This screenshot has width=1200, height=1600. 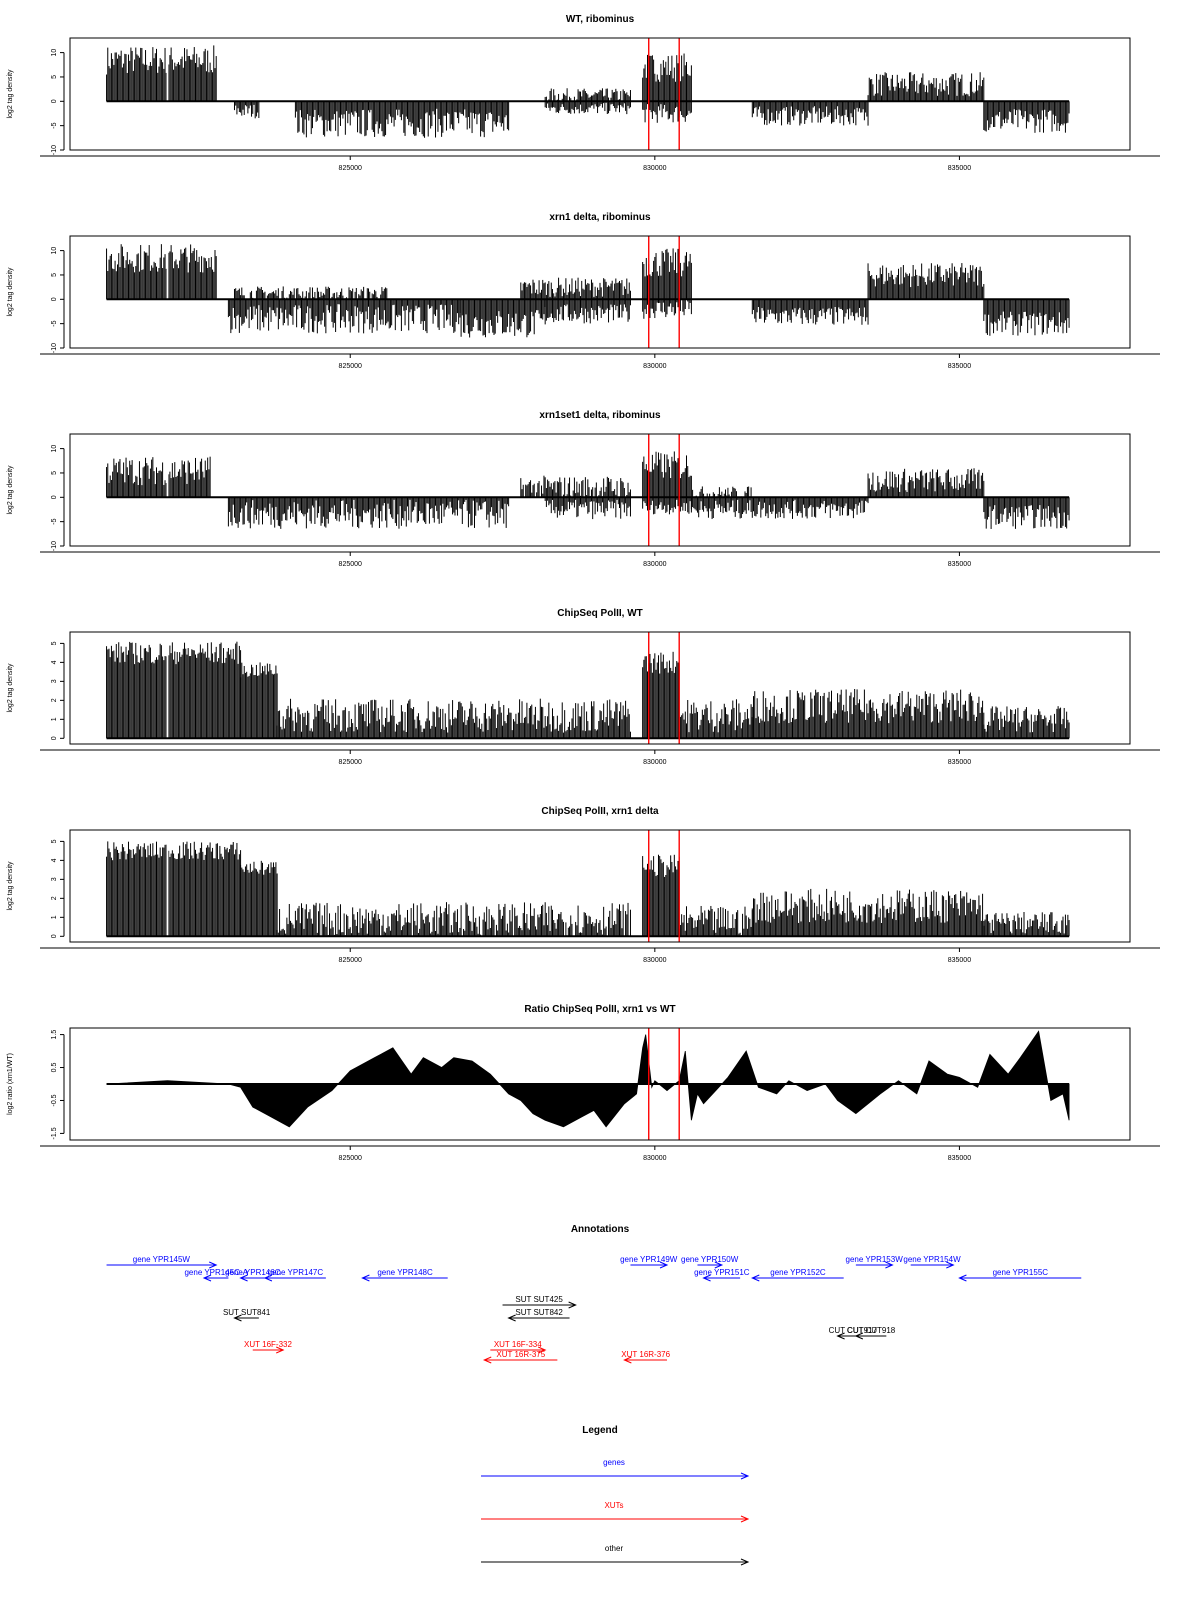 What do you see at coordinates (600, 1229) in the screenshot?
I see `annotations-title: Annotations` at bounding box center [600, 1229].